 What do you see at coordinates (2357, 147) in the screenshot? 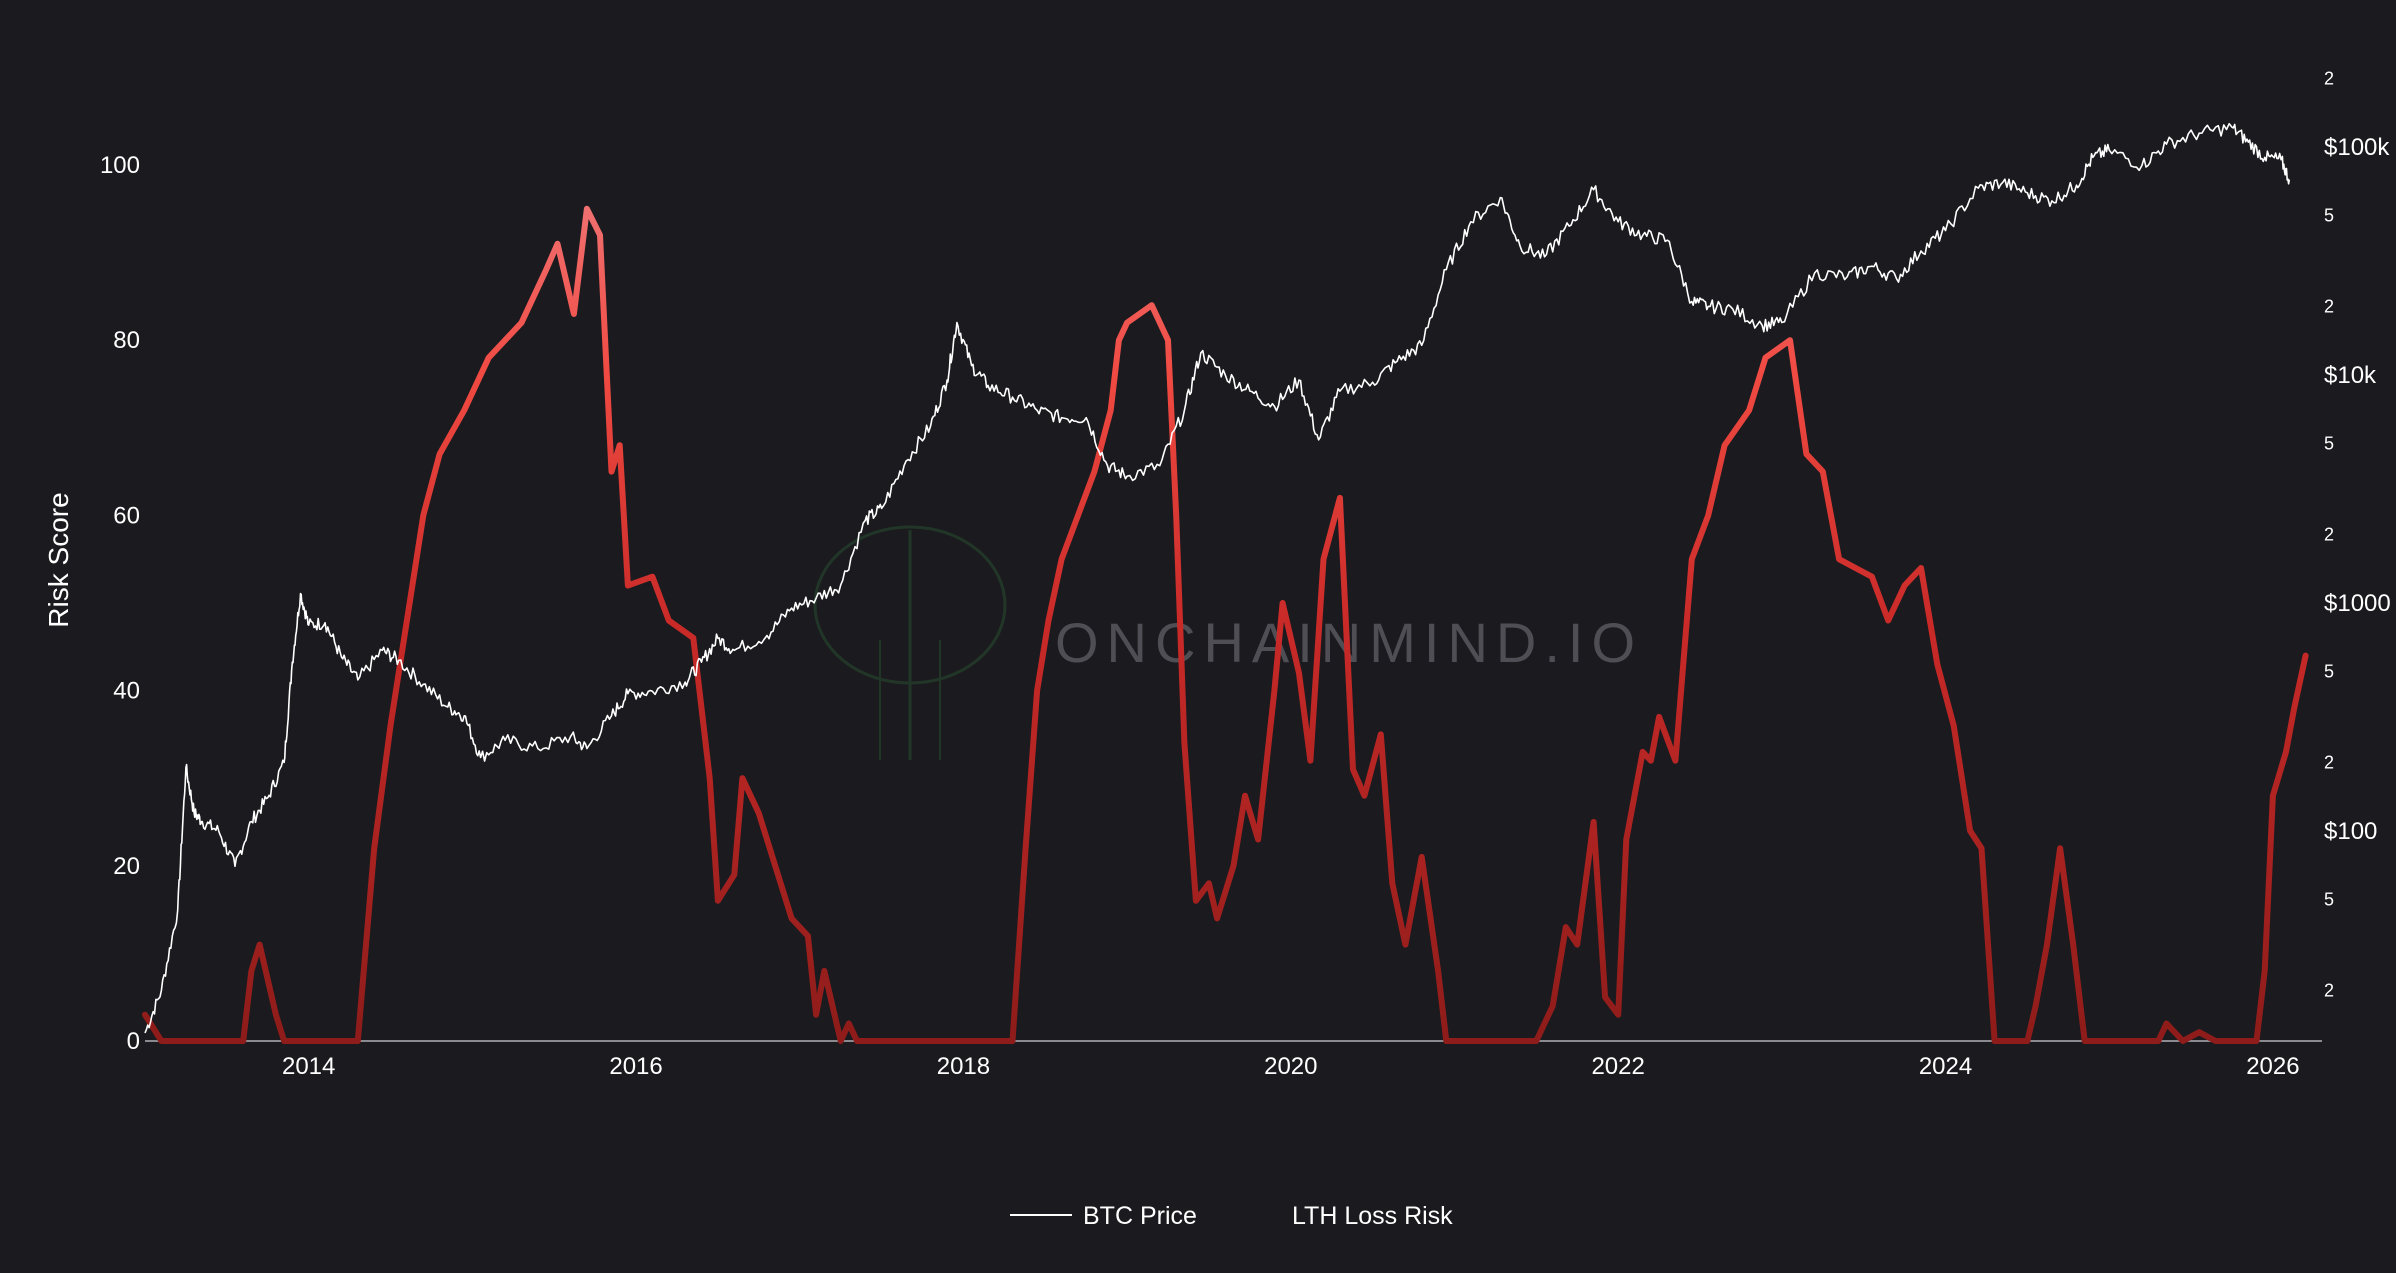
I see `right-tick-label: $100k` at bounding box center [2357, 147].